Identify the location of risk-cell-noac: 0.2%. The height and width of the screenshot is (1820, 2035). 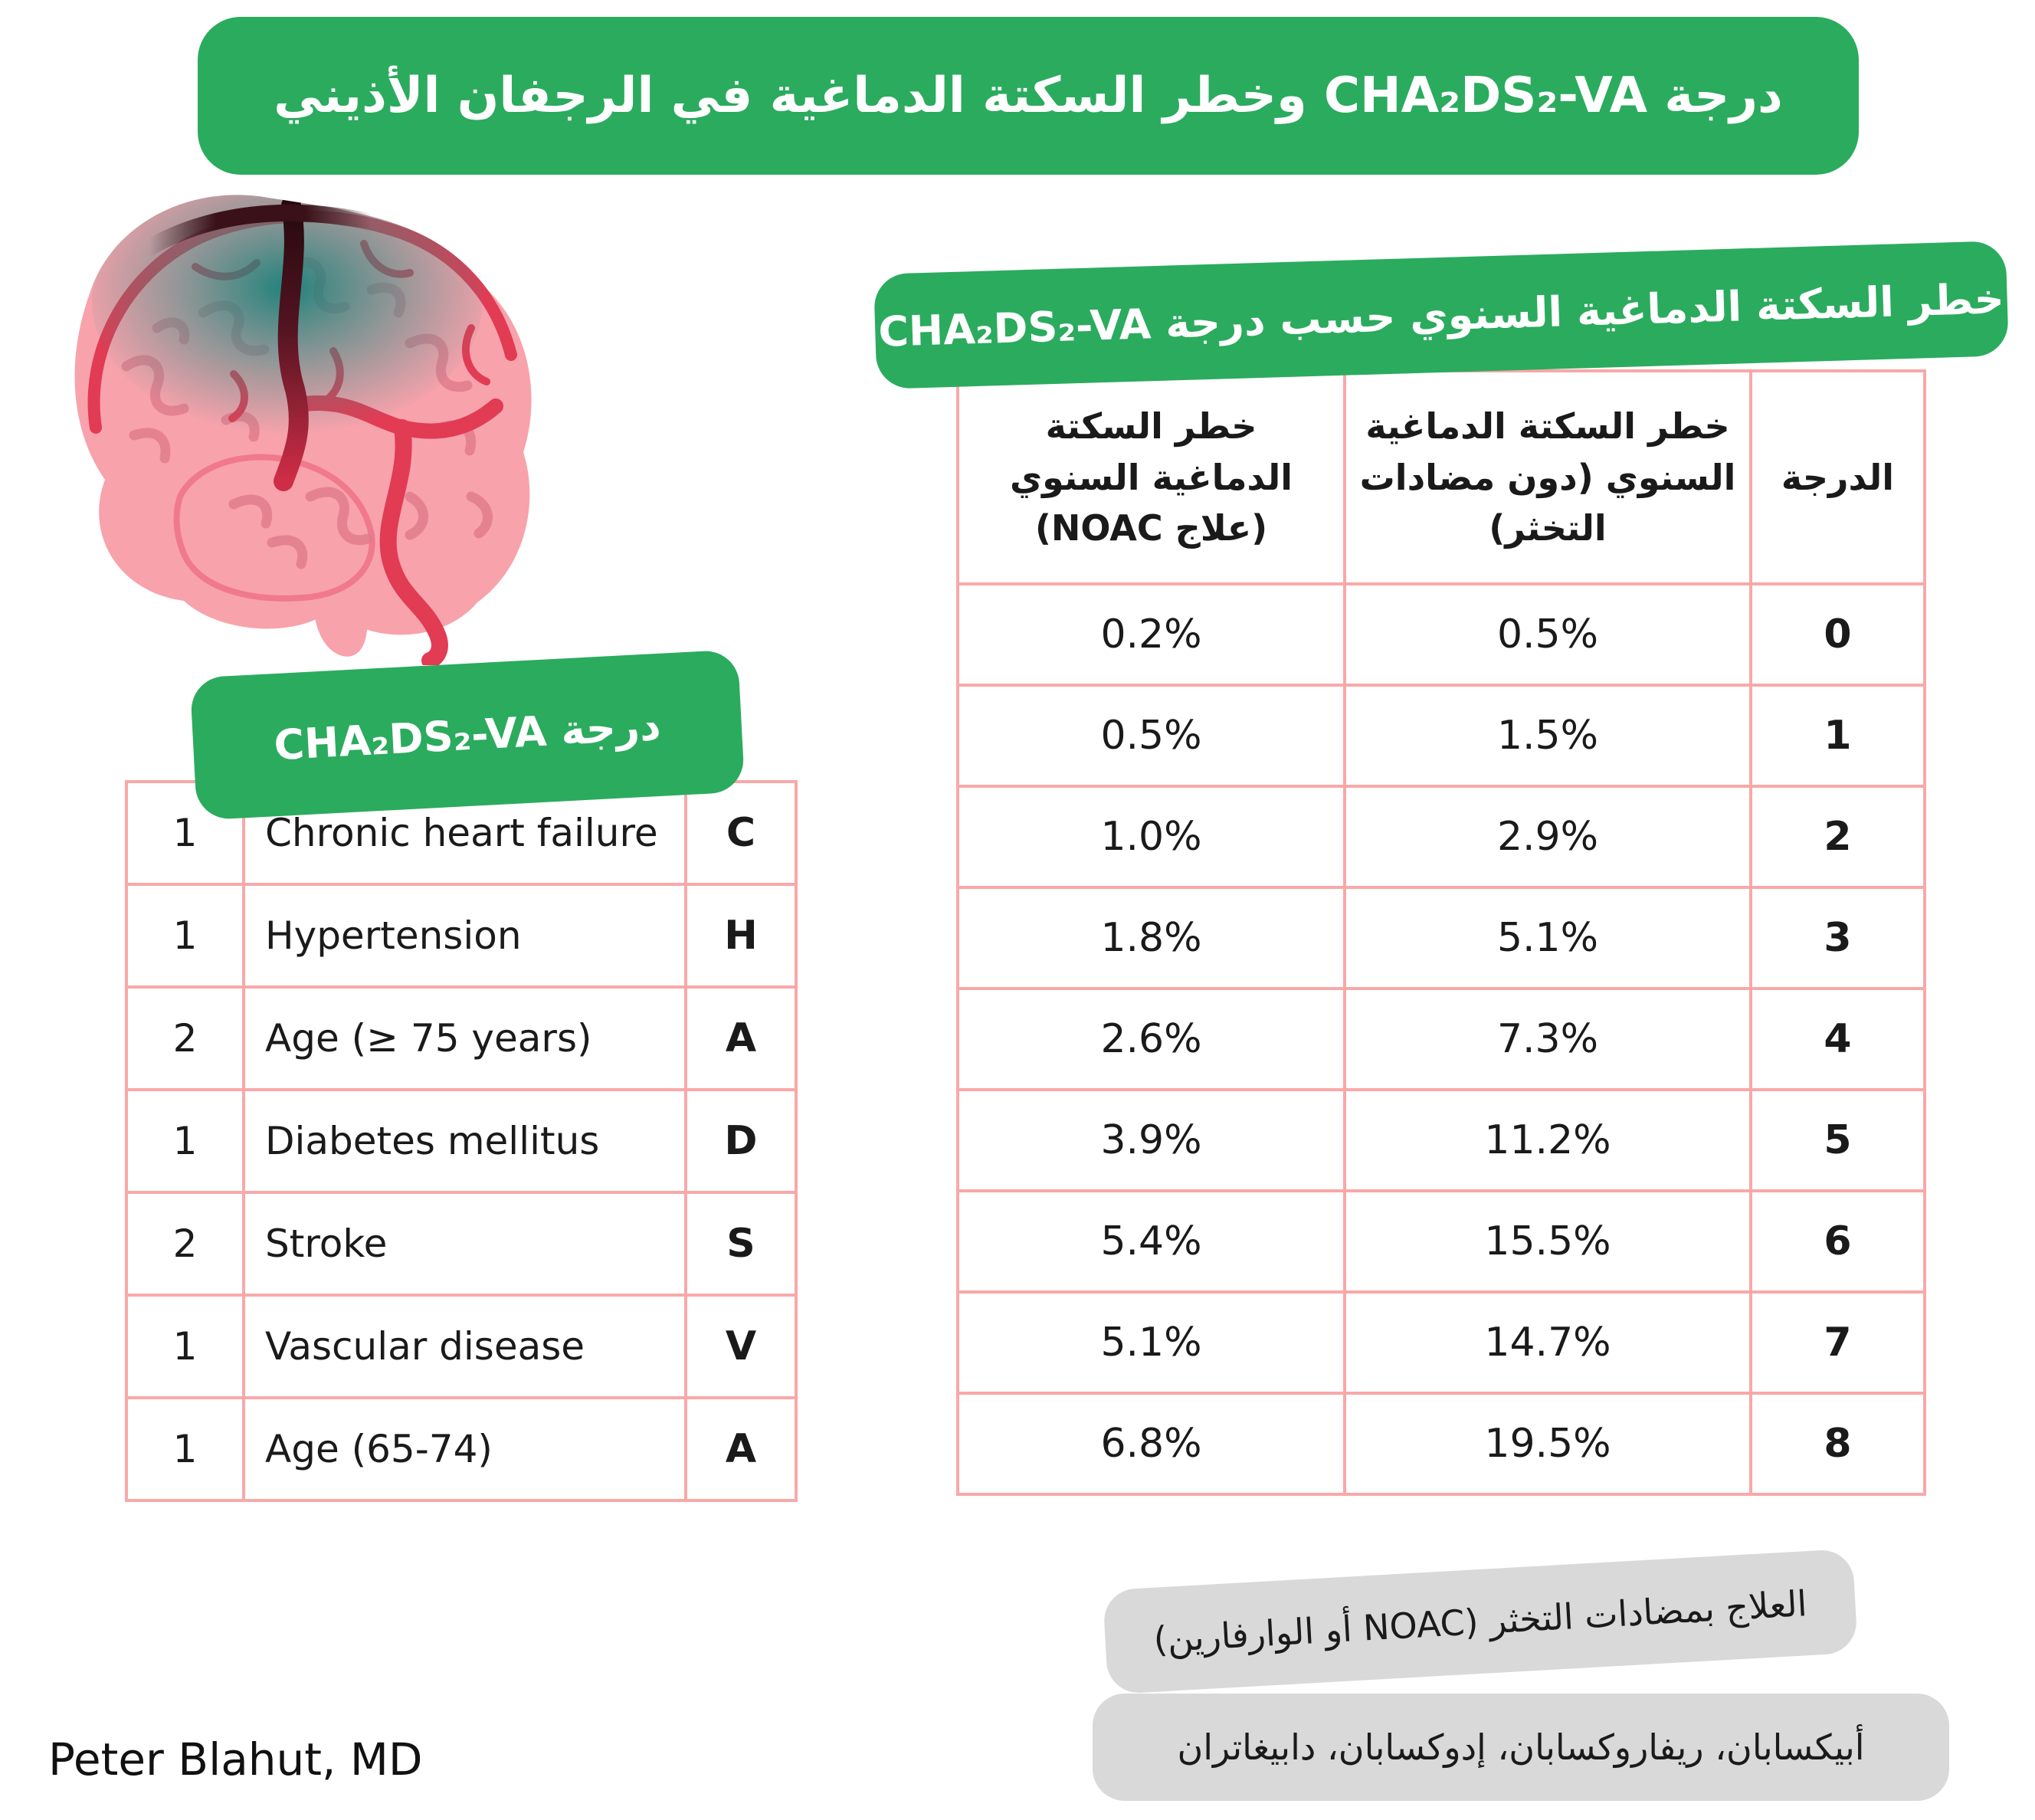
(1151, 634).